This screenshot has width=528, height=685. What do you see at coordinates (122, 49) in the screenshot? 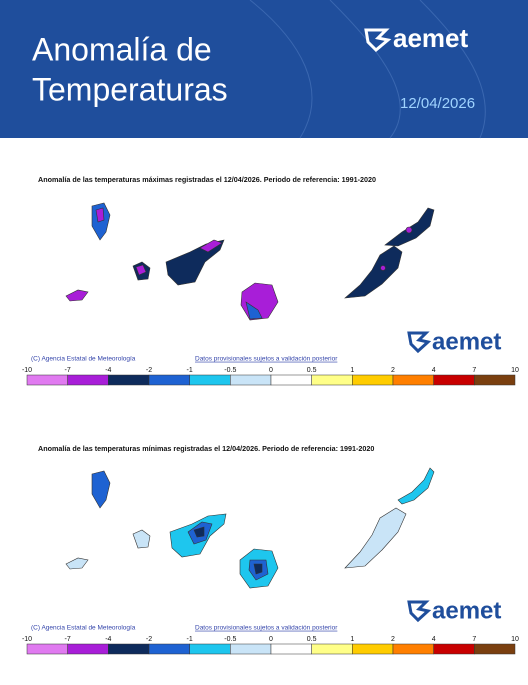
I see `header-title: Anomalía de` at bounding box center [122, 49].